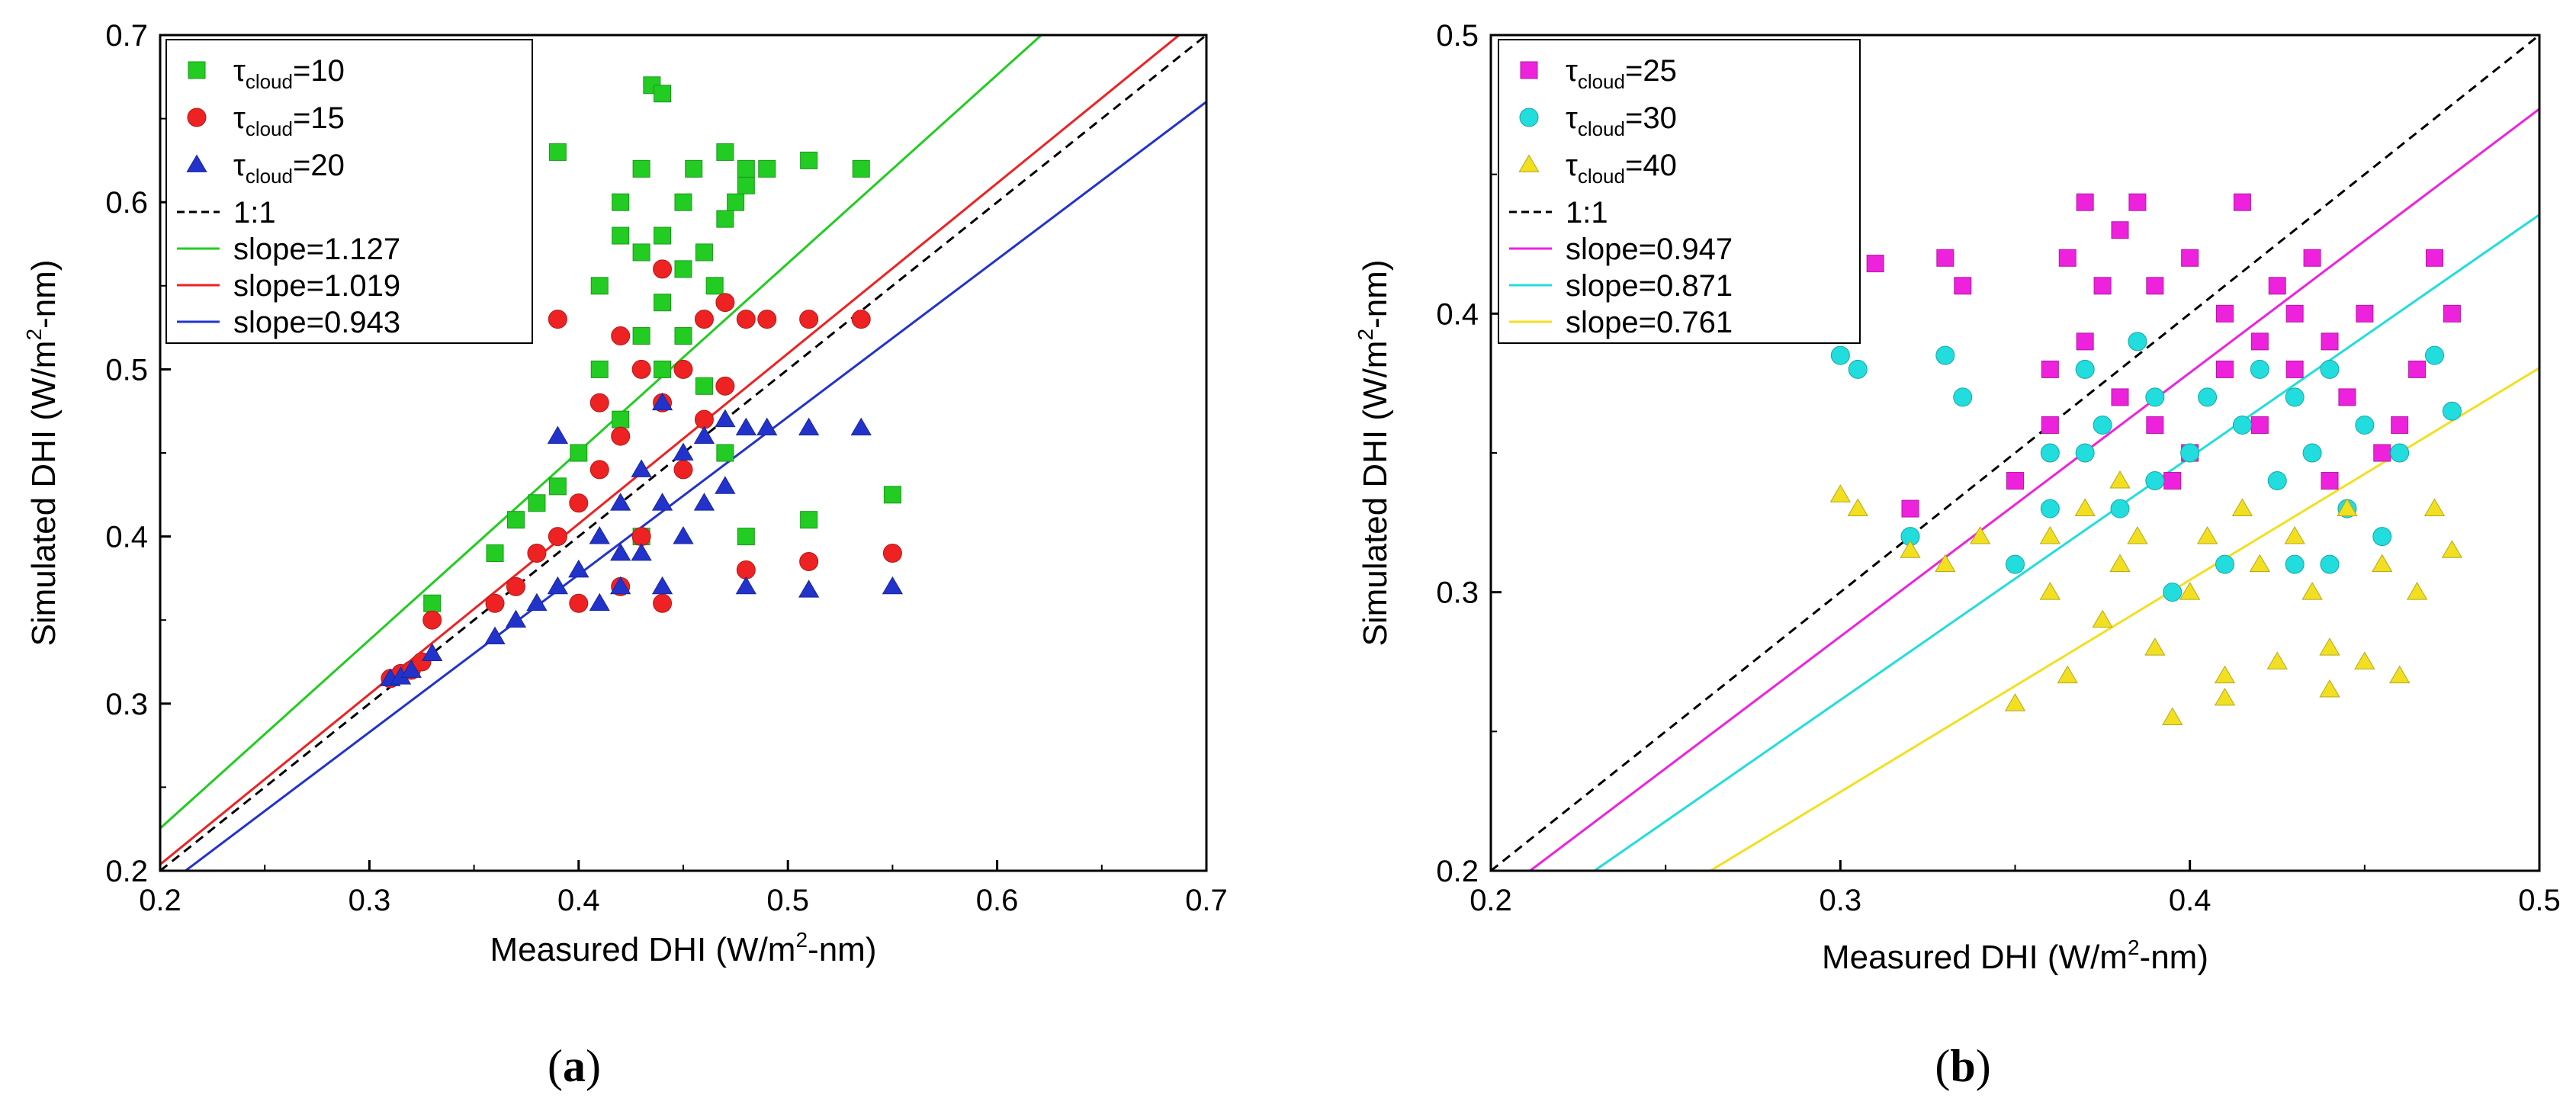 The width and height of the screenshot is (2576, 1114). I want to click on legend-label: τcloud=20, so click(289, 169).